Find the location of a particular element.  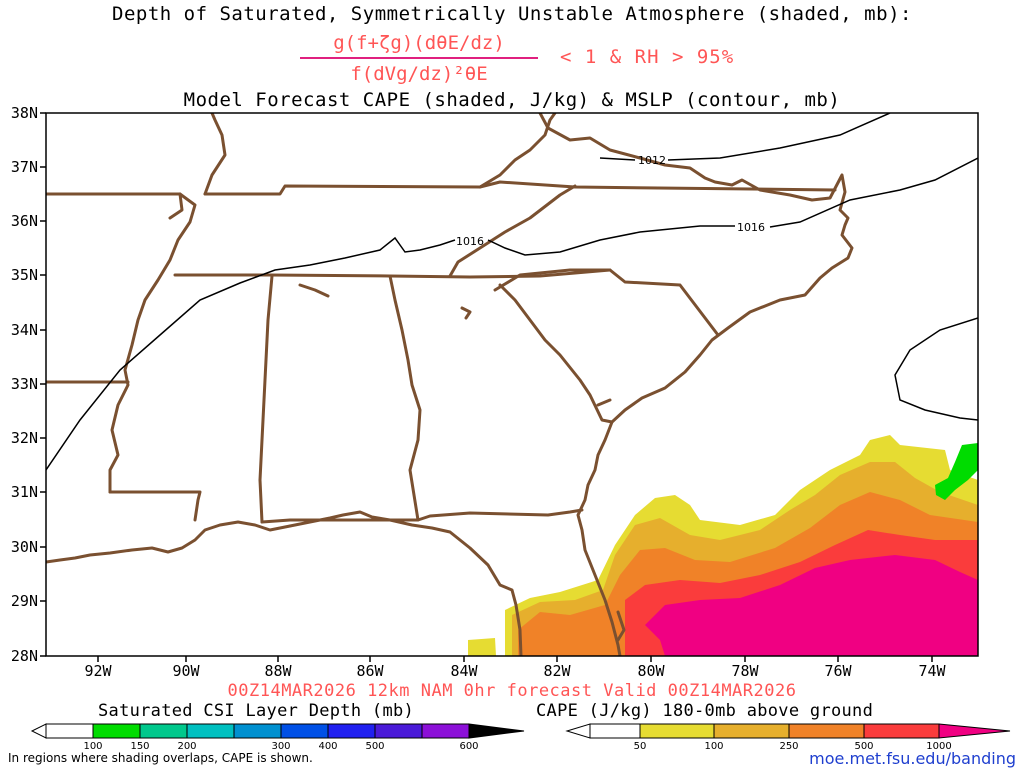

lat-label: 30N is located at coordinates (24, 547).